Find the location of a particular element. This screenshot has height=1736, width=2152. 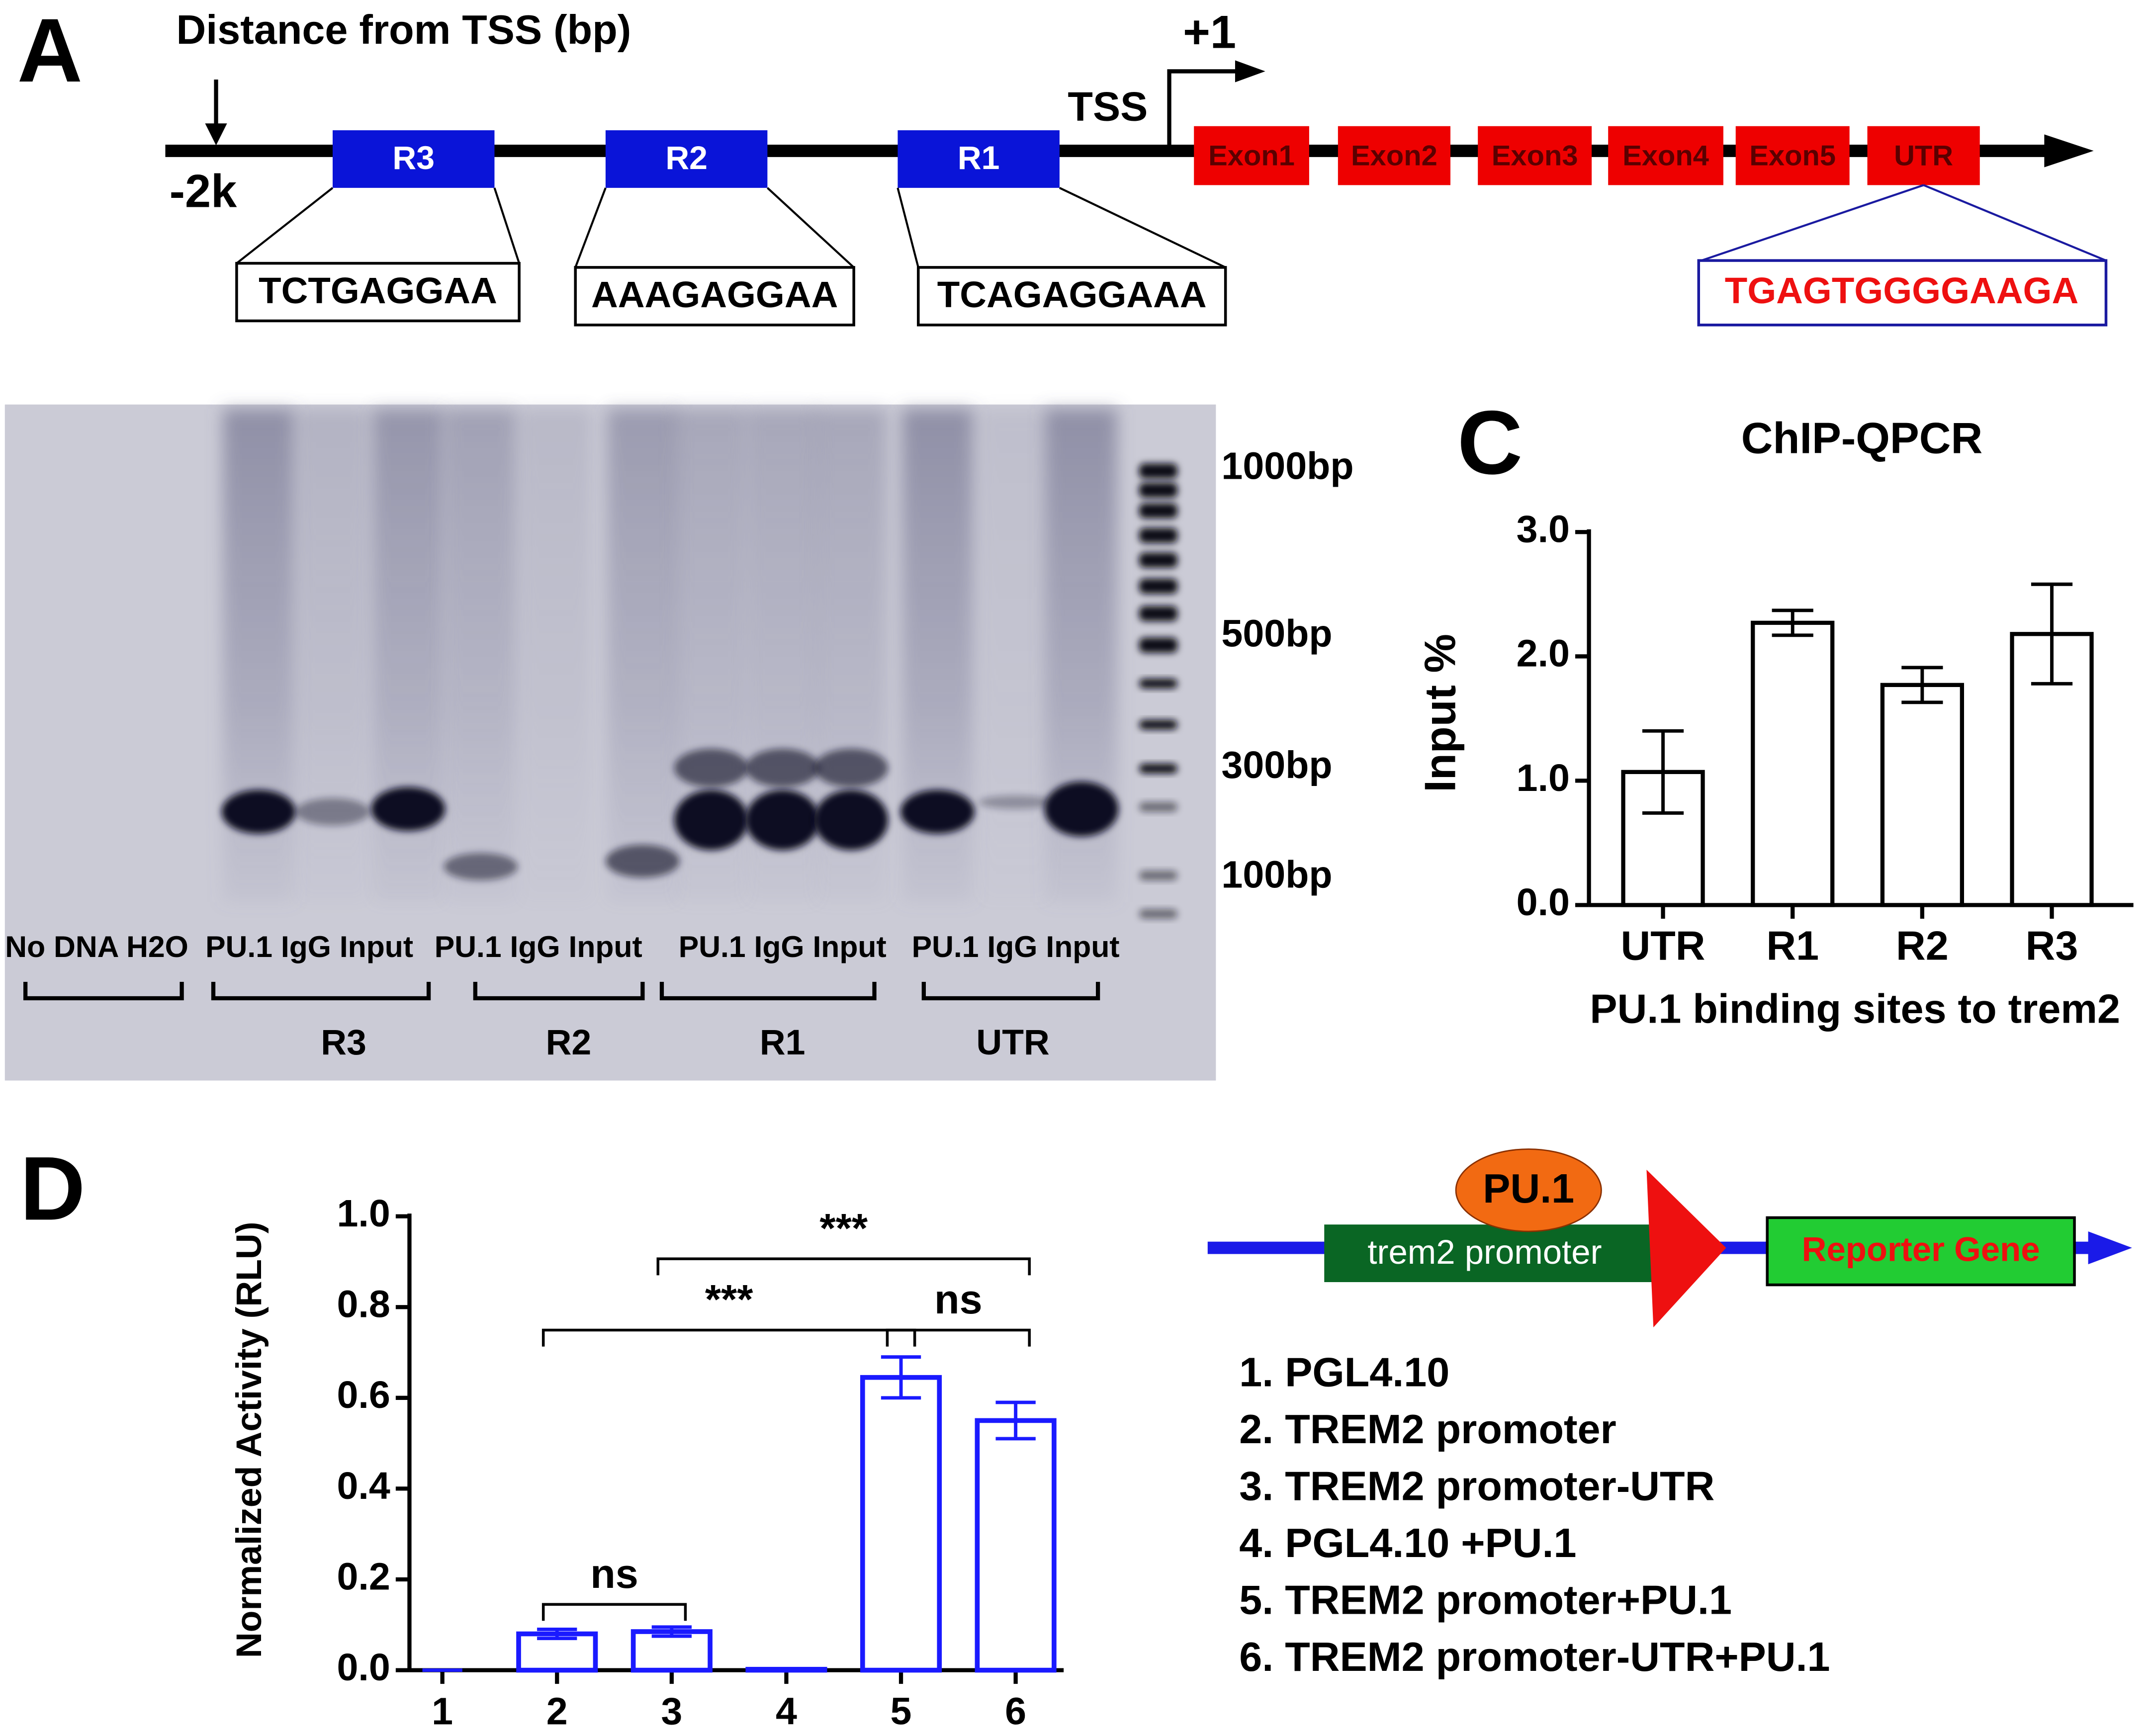

exon-label: Exon5 is located at coordinates (1793, 156).